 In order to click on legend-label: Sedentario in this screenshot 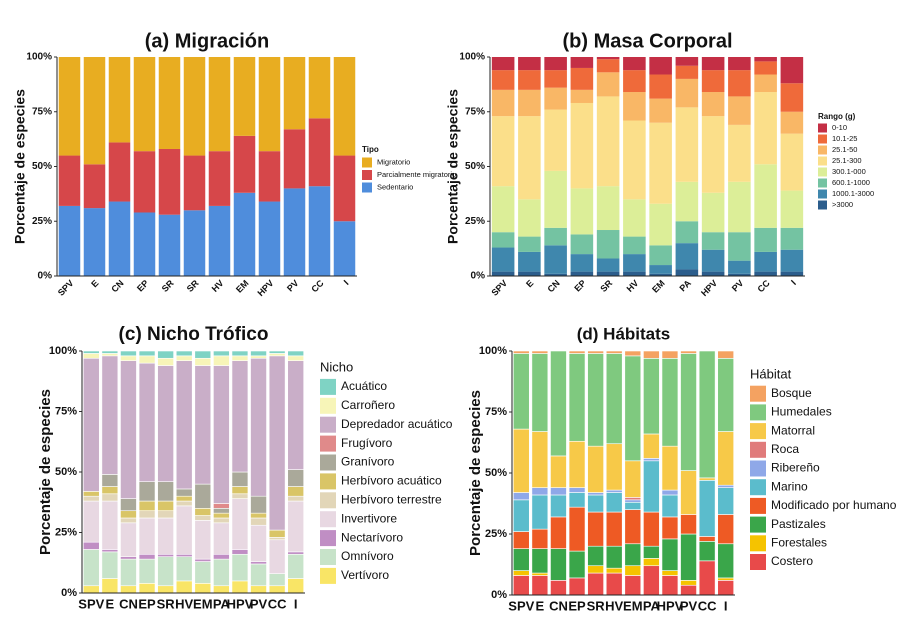, I will do `click(395, 186)`.